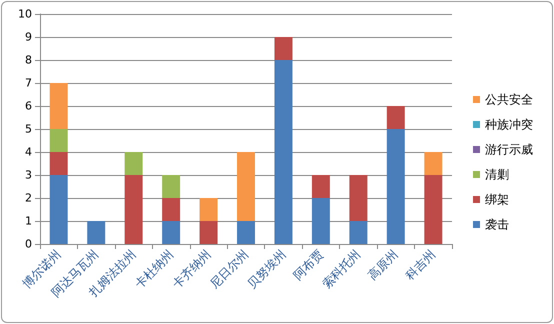  I want to click on y-tick-label: 4, so click(28, 152).